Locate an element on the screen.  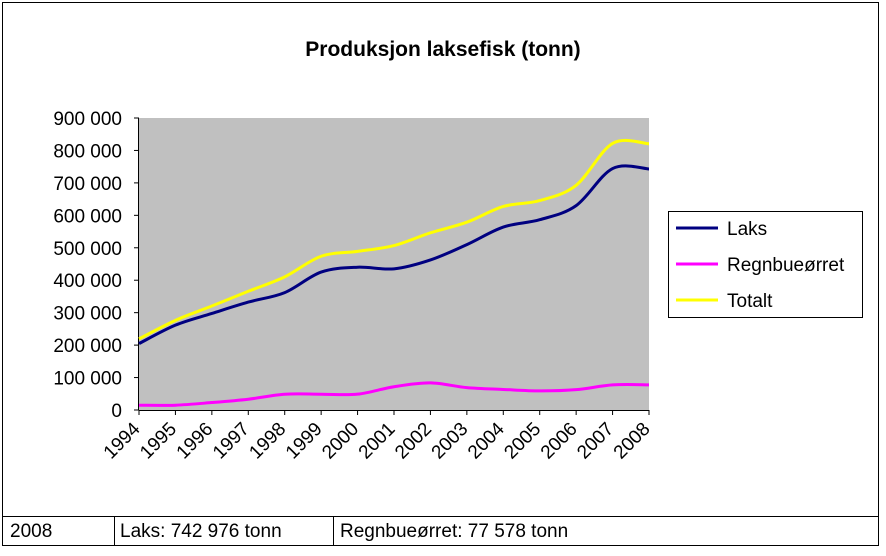
footer-cell: 2008 is located at coordinates (31, 531).